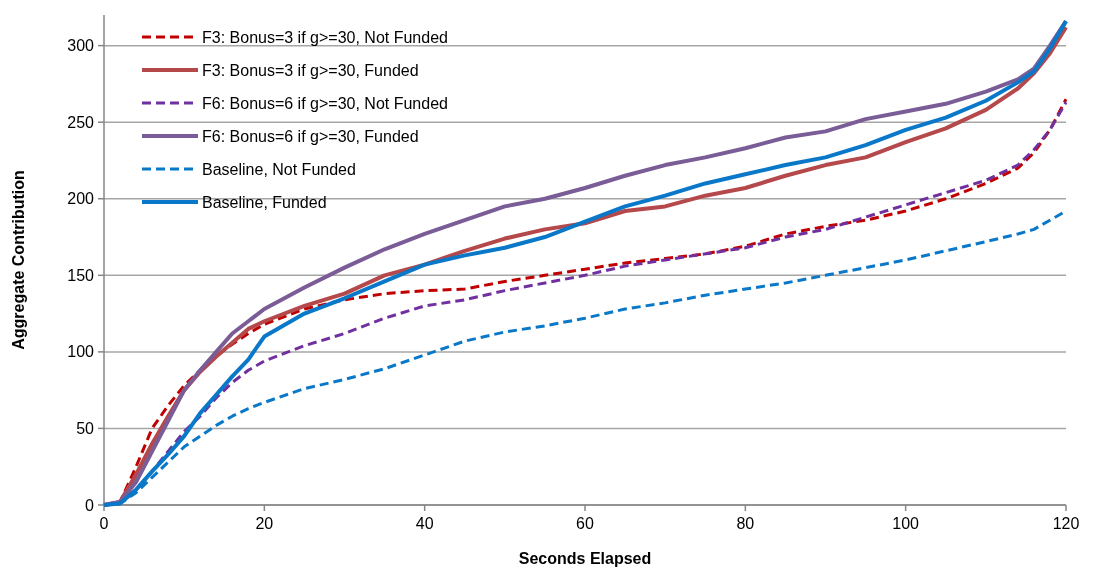  I want to click on x-tick-label: 40, so click(424, 523).